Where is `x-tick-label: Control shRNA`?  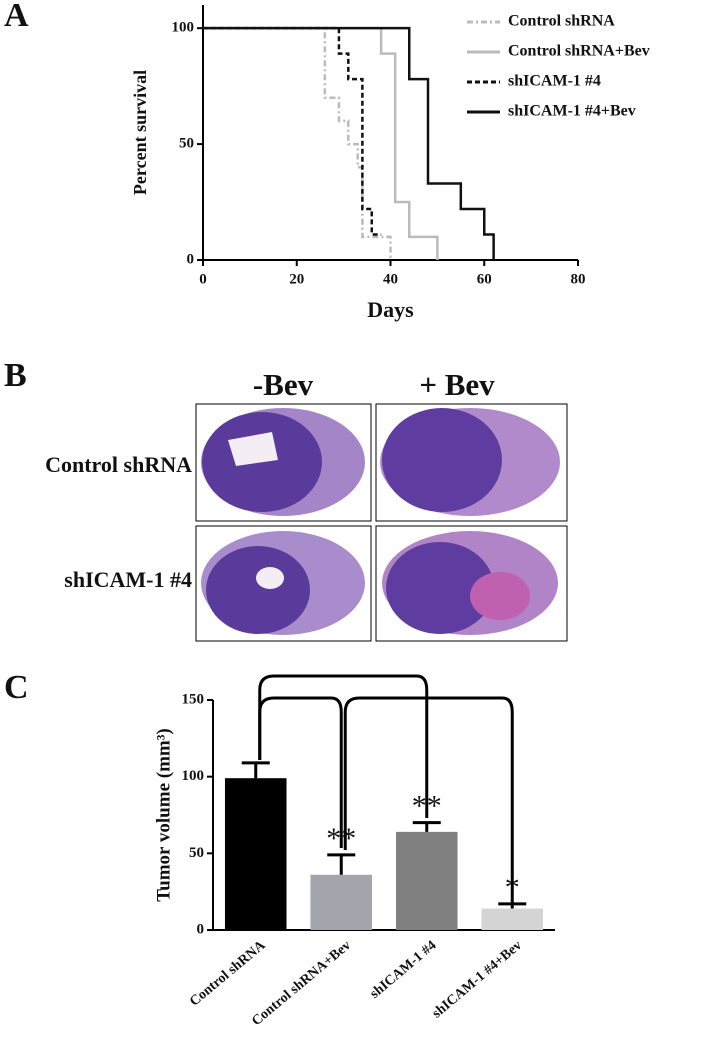 x-tick-label: Control shRNA is located at coordinates (228, 973).